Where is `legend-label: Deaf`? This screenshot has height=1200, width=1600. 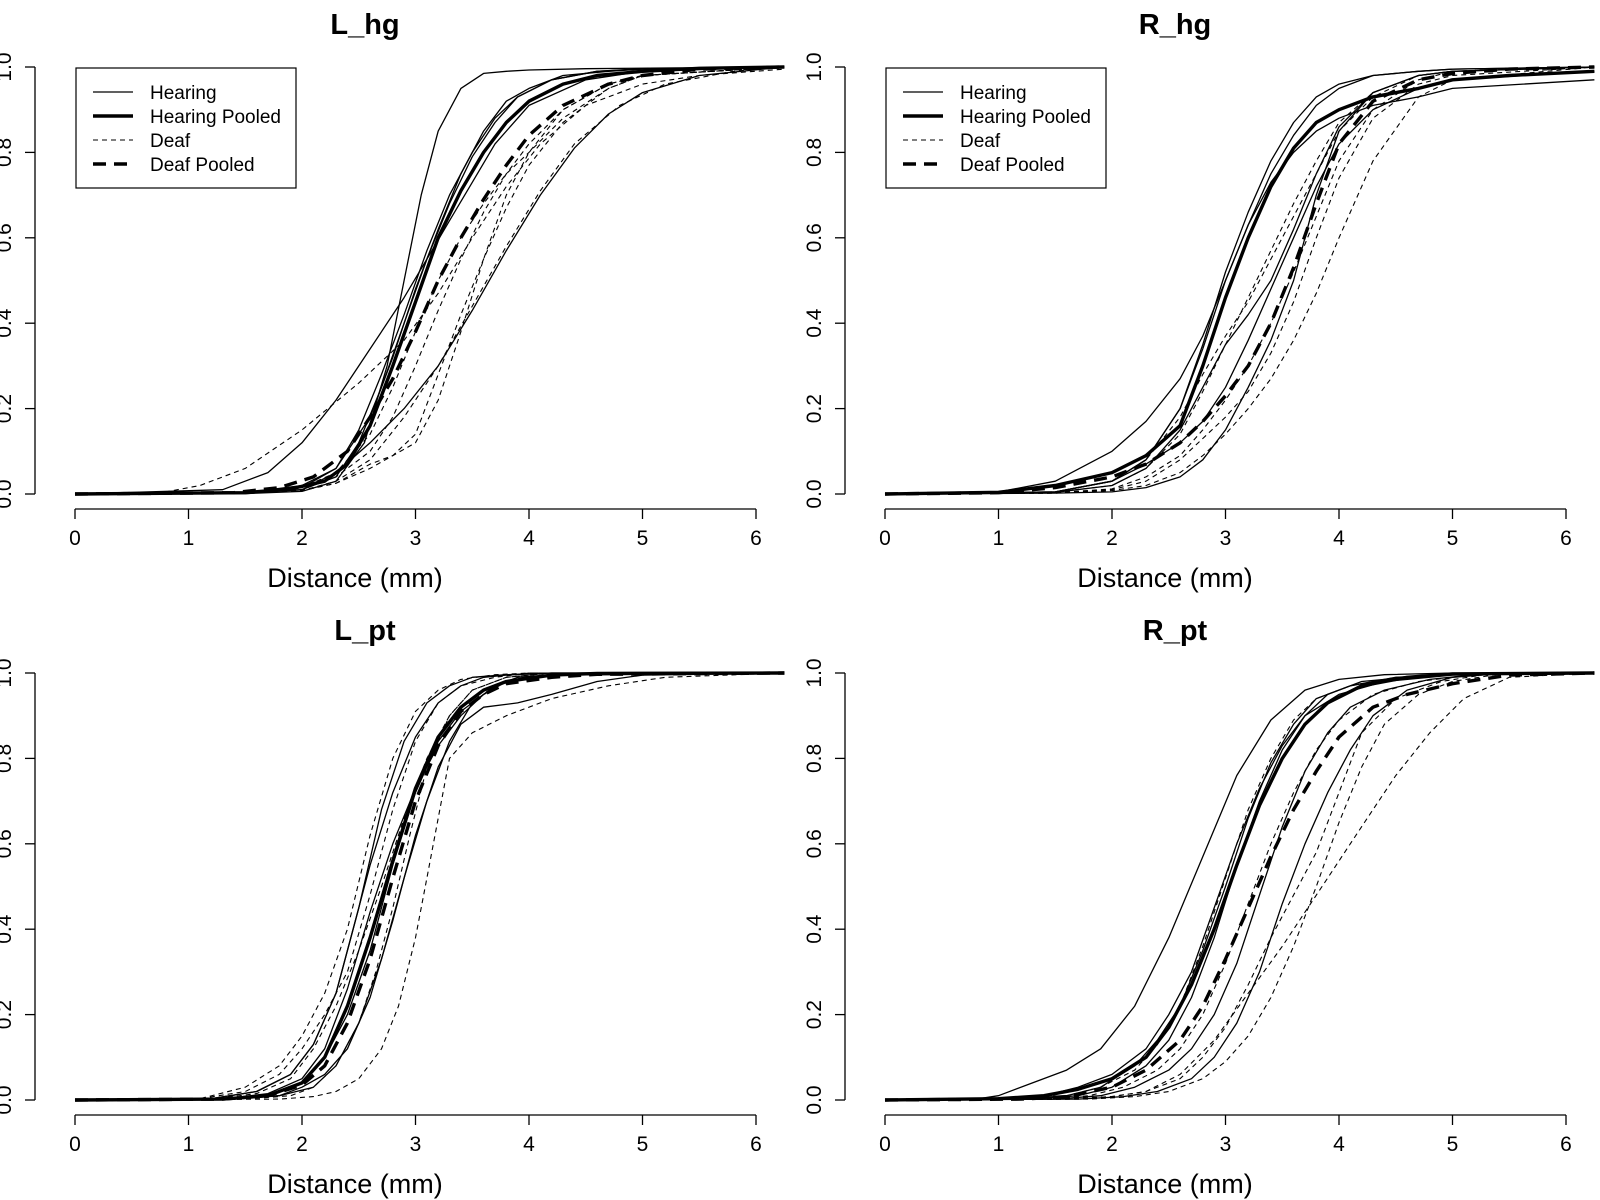 legend-label: Deaf is located at coordinates (980, 141).